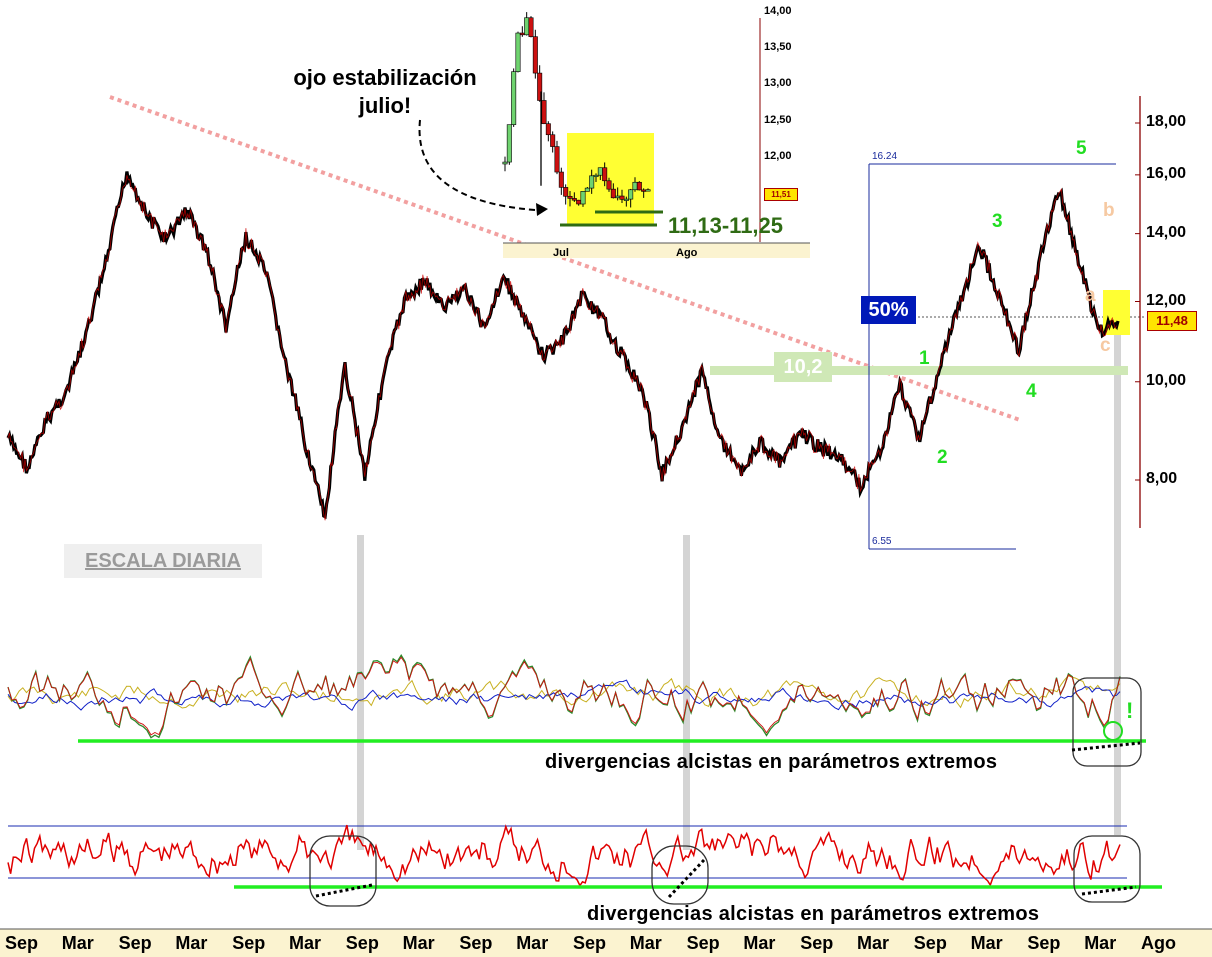  What do you see at coordinates (686, 878) in the screenshot?
I see `osc2-dotted-trend` at bounding box center [686, 878].